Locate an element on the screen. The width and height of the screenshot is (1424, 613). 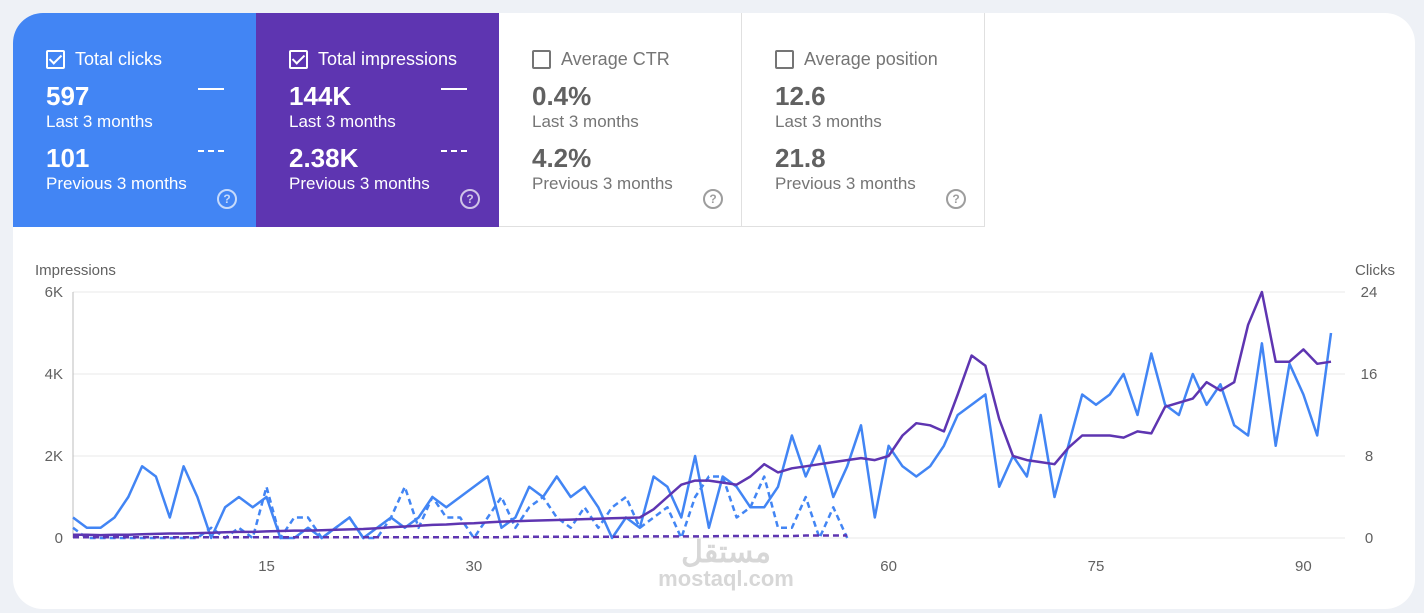
right-tick-label: 24 is located at coordinates (1369, 292).